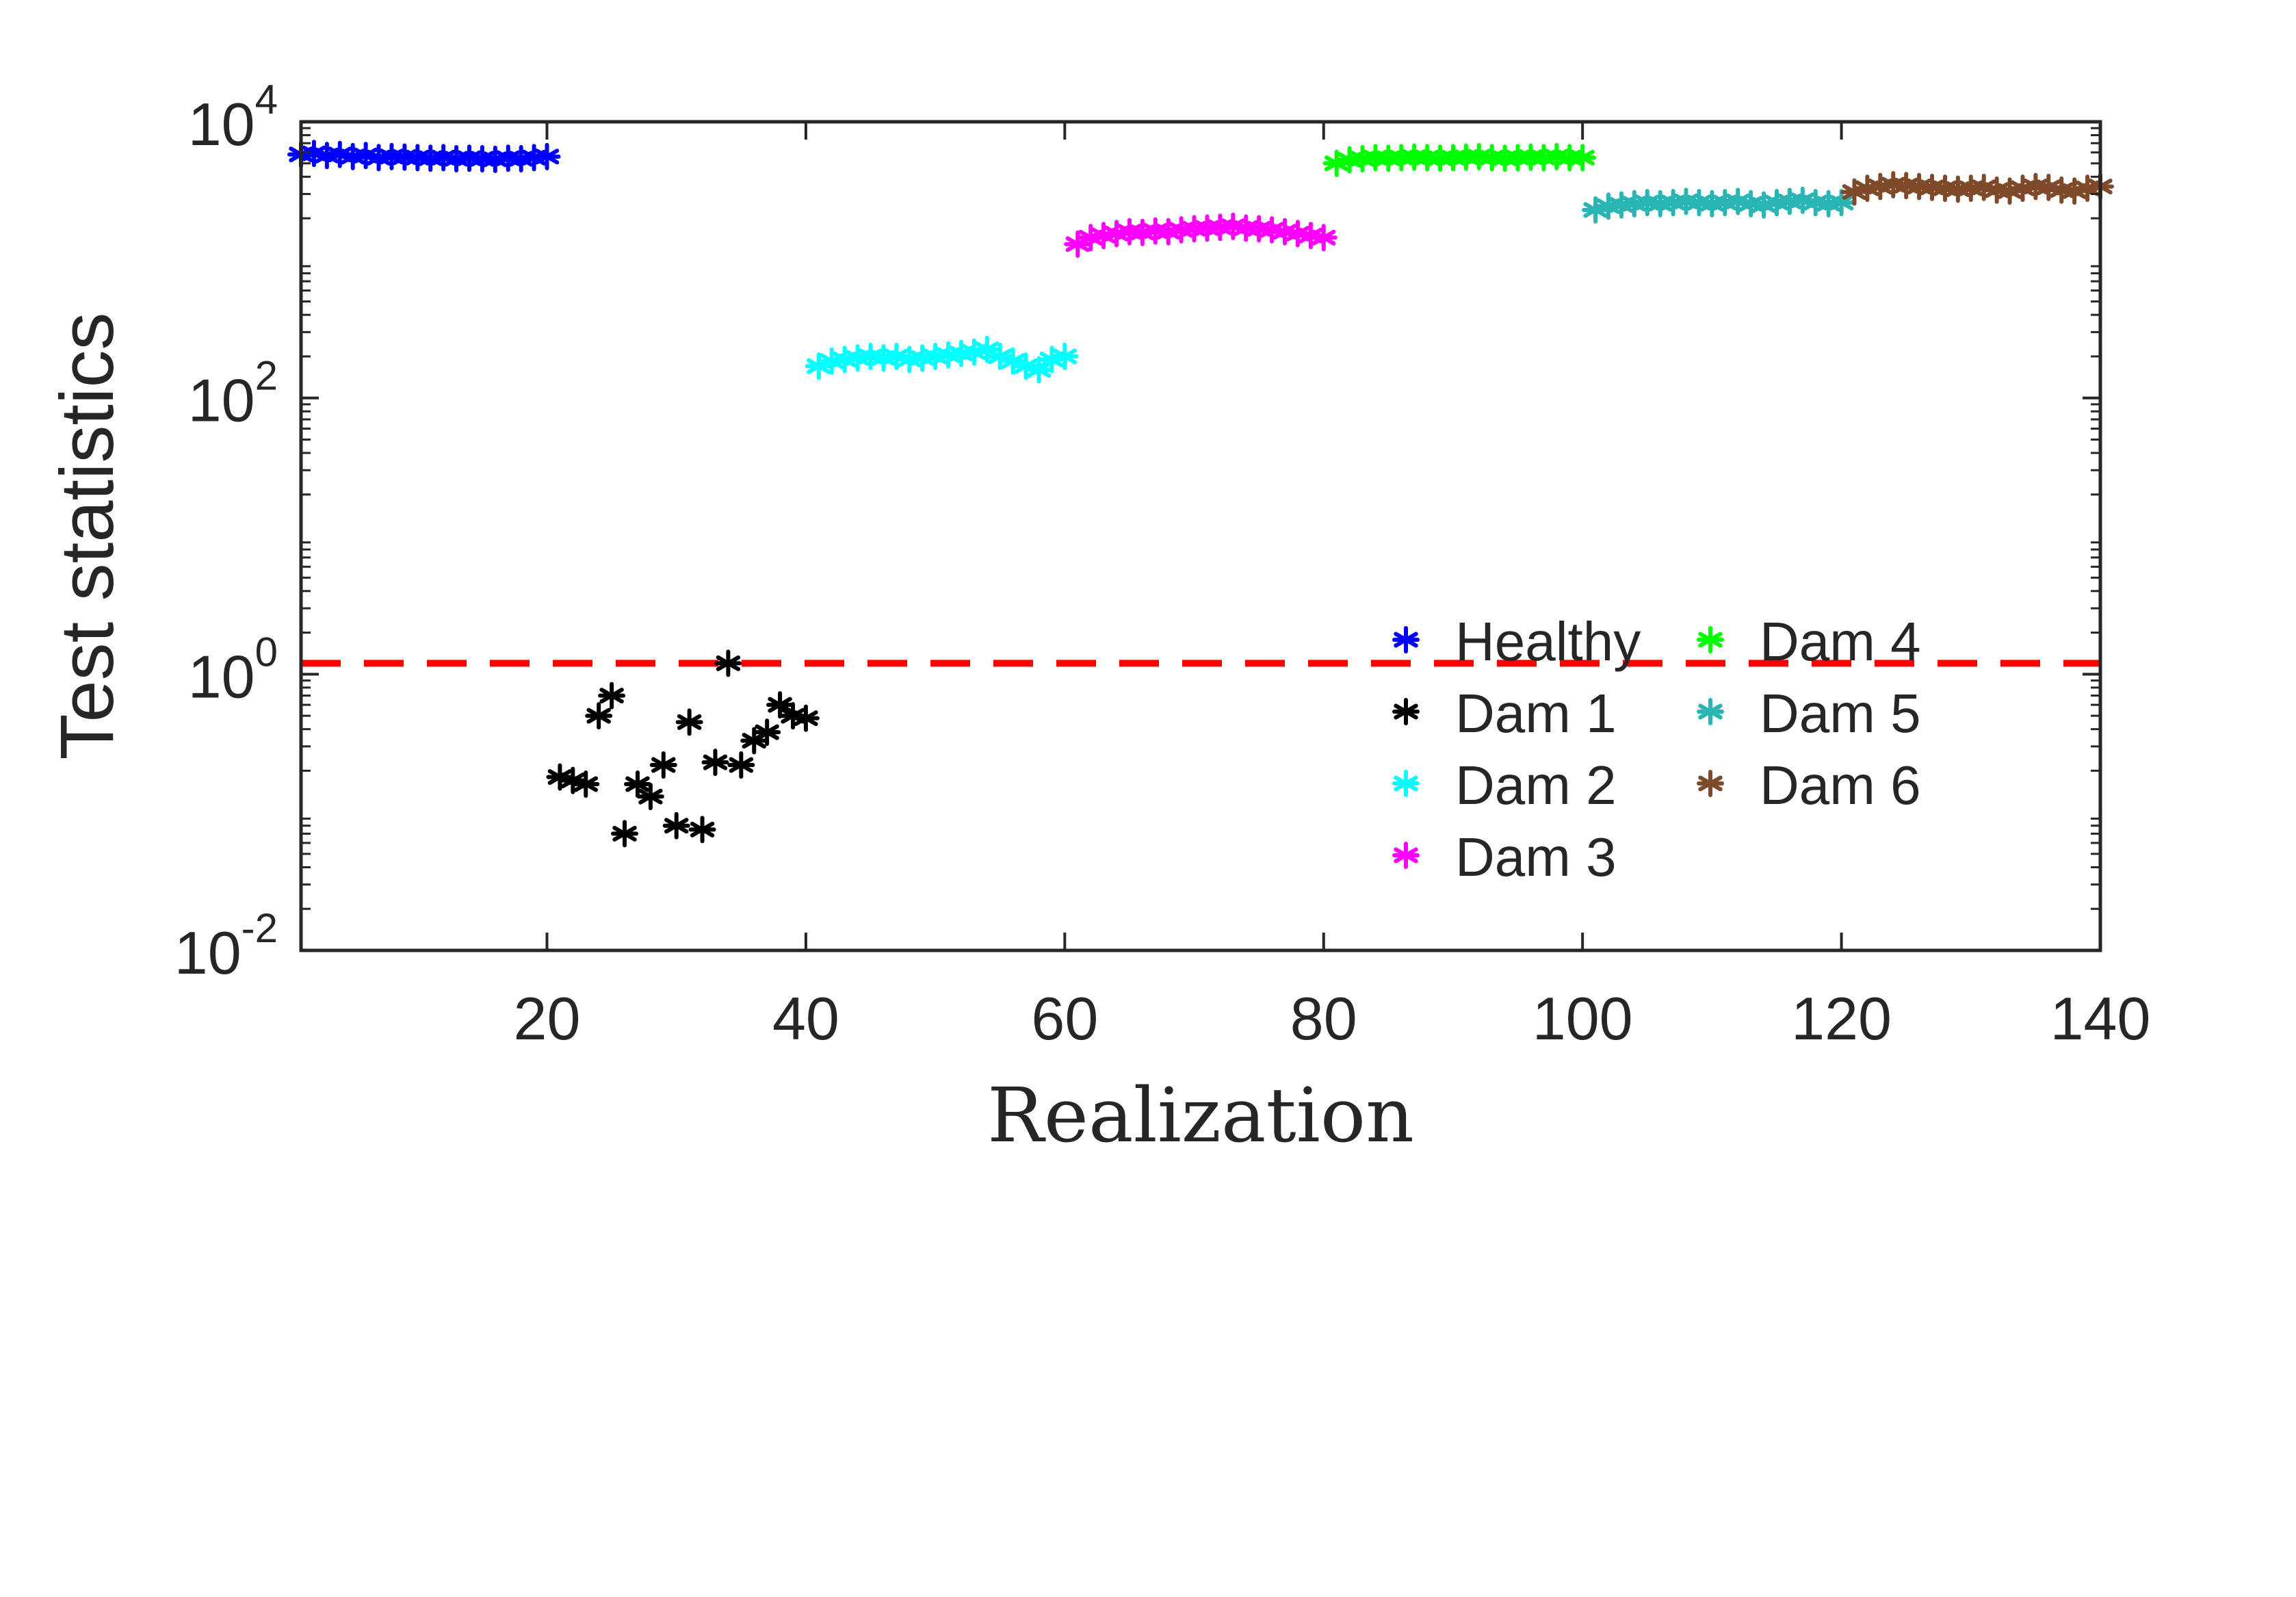 This screenshot has width=2296, height=1597. I want to click on legend-entry: Dam 1, so click(1504, 713).